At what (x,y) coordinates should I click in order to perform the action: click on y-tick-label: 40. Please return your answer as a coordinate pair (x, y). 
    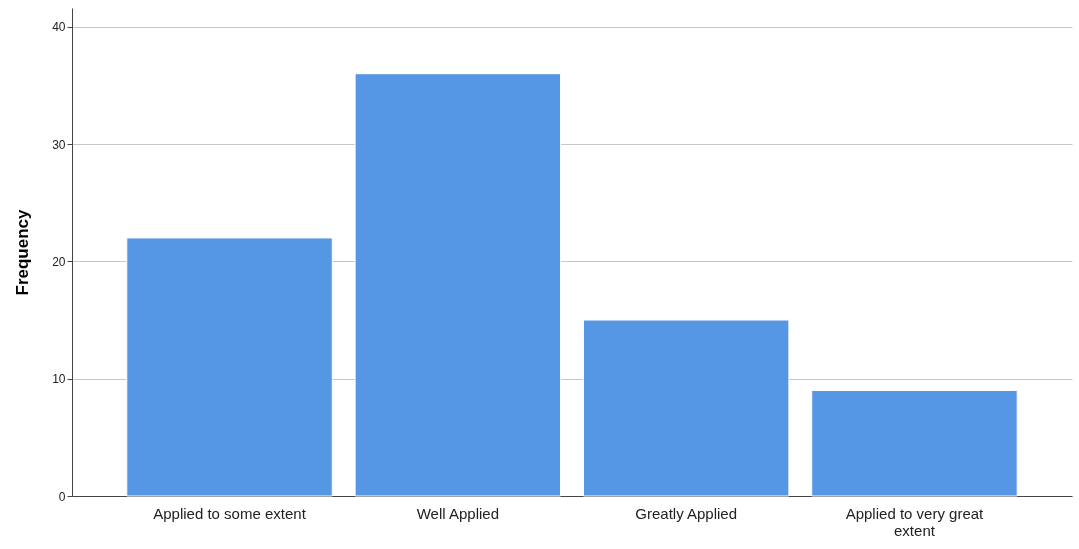
    Looking at the image, I should click on (59, 27).